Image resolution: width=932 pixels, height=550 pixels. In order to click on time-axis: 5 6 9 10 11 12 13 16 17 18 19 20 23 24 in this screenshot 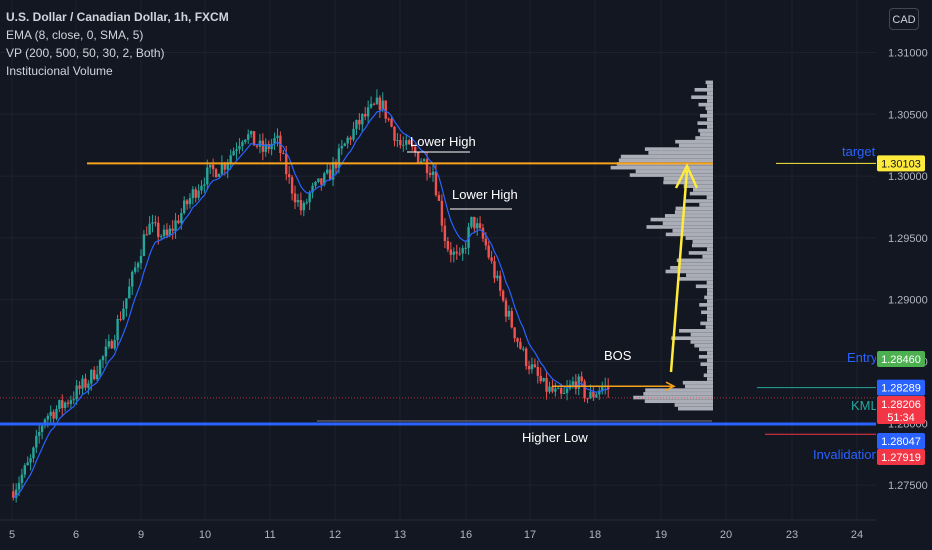, I will do `click(438, 530)`.